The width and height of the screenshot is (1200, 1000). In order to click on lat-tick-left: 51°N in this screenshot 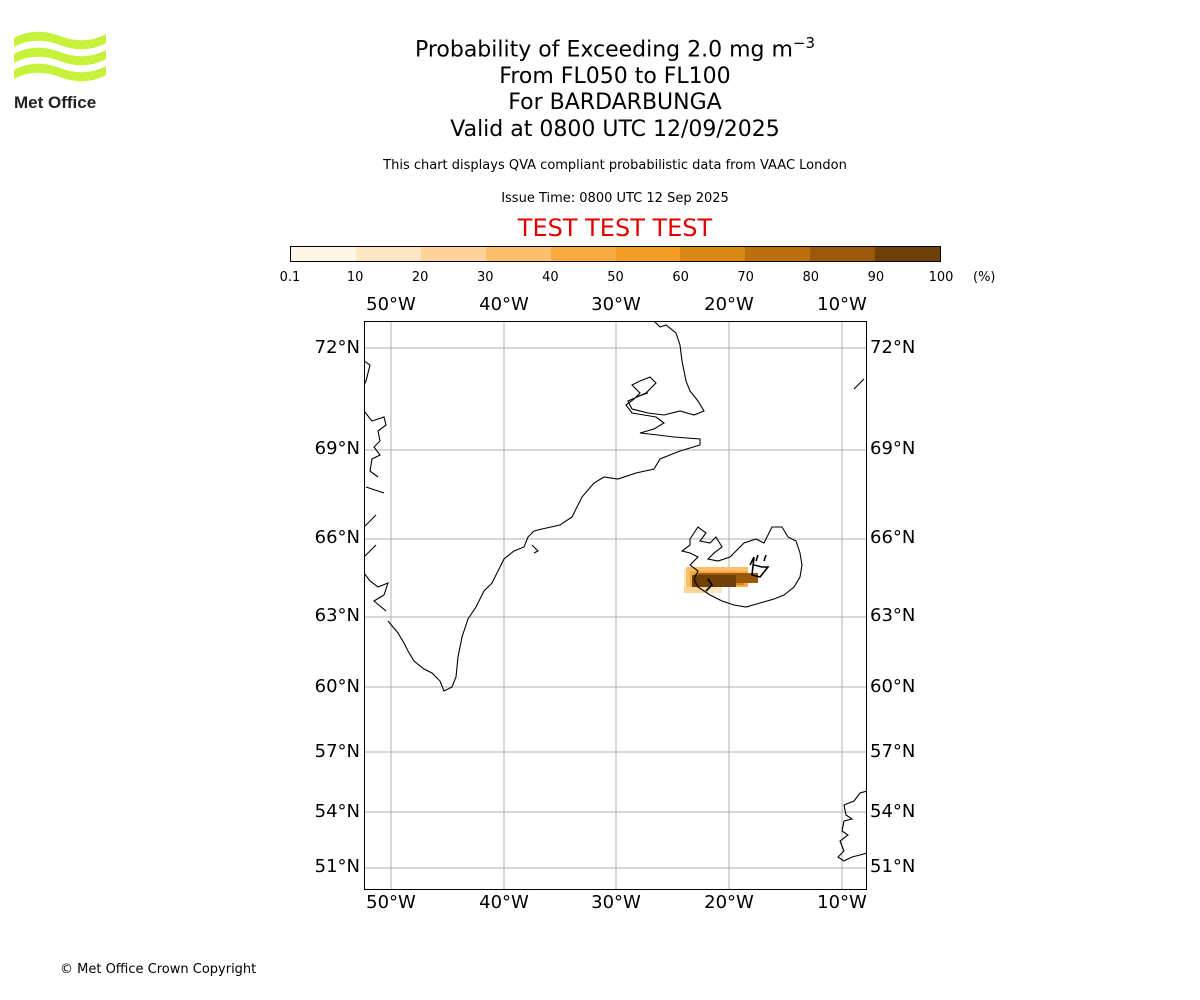, I will do `click(337, 866)`.